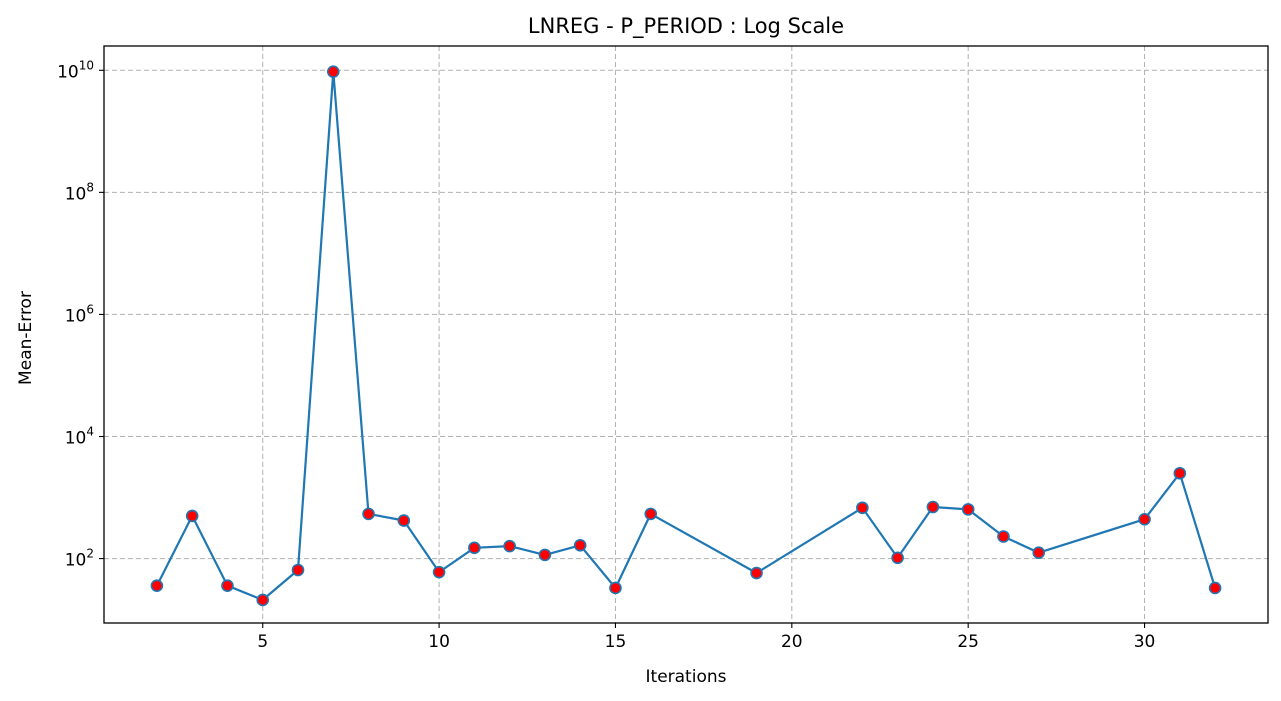 This screenshot has height=701, width=1281. Describe the element at coordinates (1145, 642) in the screenshot. I see `x-tick-label: 30` at that location.